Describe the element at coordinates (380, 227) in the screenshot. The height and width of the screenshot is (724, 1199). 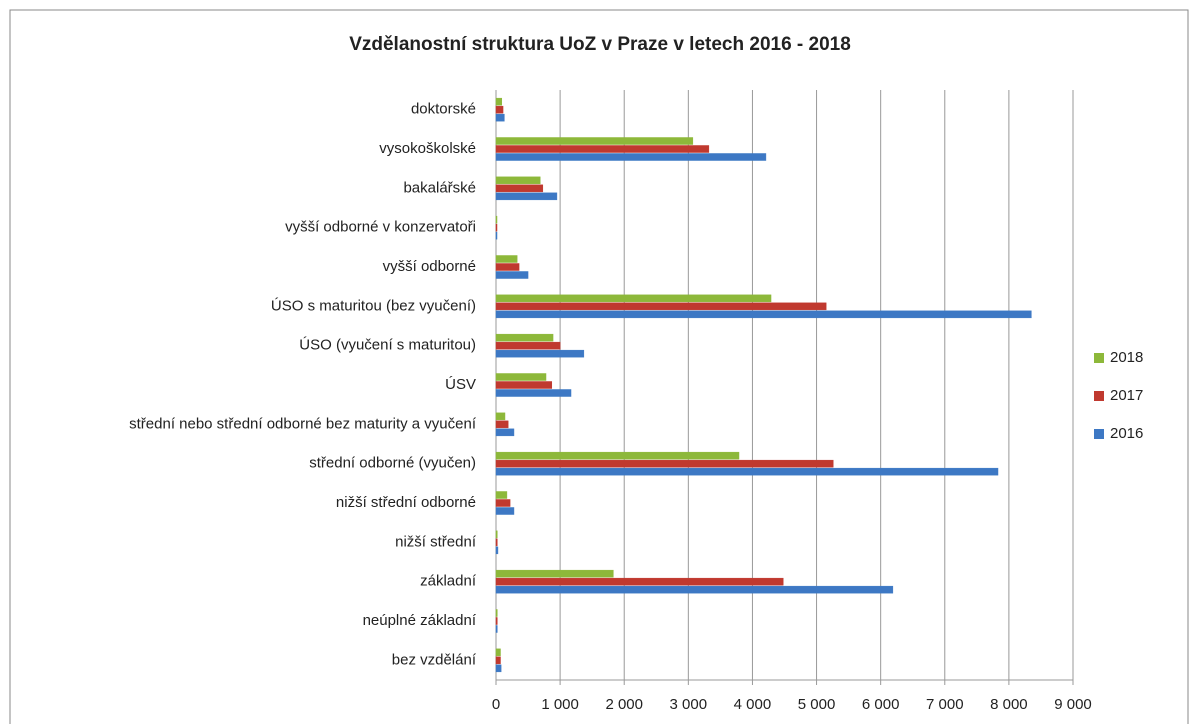
I see `y-tick-label: vyšší odborné v konzervatoři` at that location.